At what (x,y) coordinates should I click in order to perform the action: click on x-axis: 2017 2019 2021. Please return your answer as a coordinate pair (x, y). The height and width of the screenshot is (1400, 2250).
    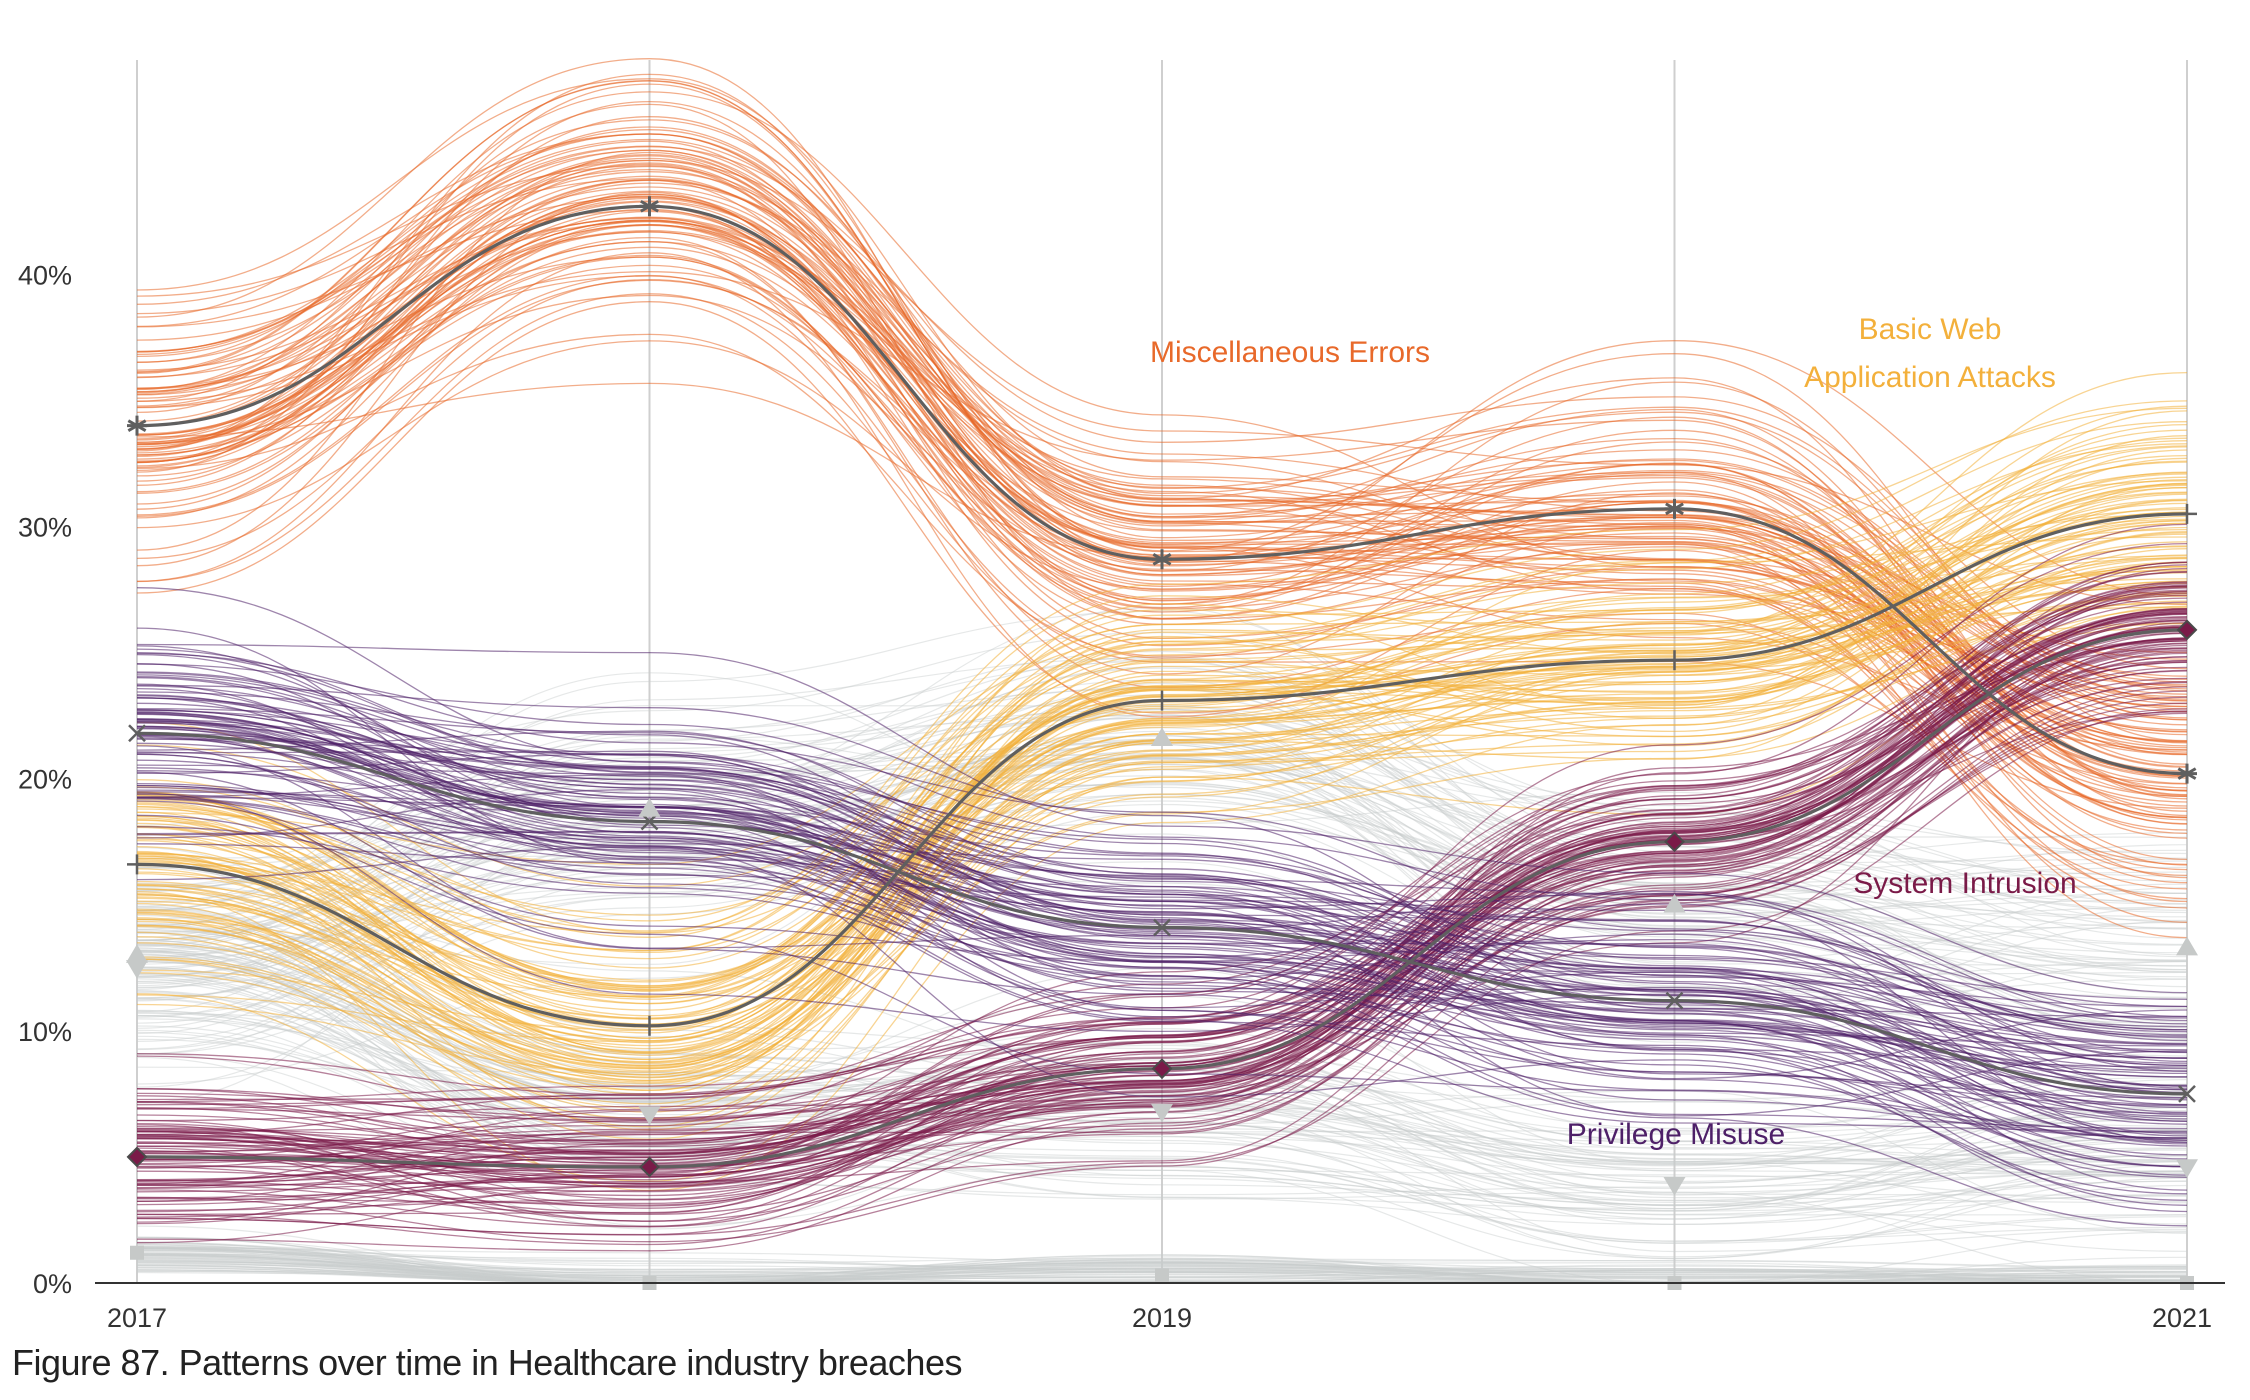
    Looking at the image, I should click on (1159, 1318).